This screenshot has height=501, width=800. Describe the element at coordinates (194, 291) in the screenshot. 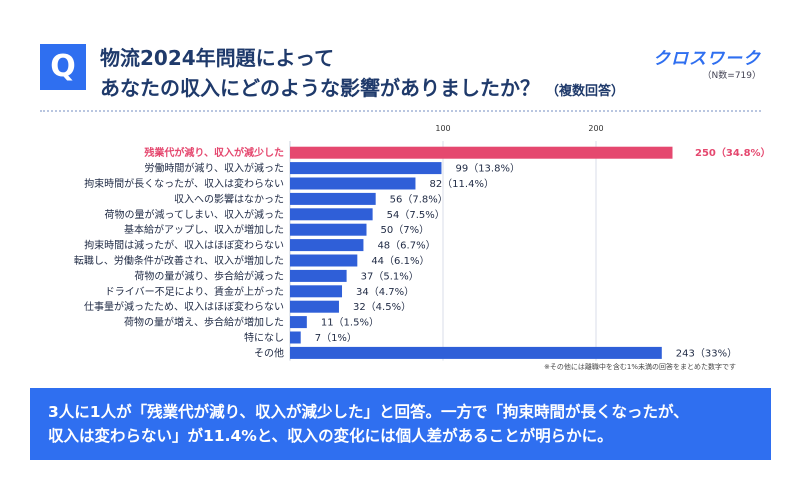

I see `category-label: ドライバー不足により、賃金が上がった` at that location.